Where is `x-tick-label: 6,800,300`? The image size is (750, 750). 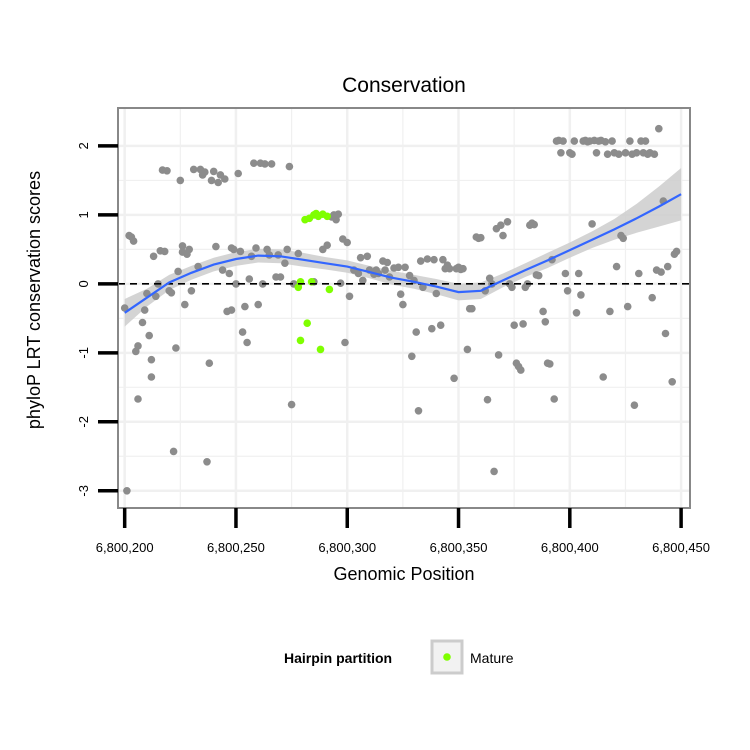
x-tick-label: 6,800,300 is located at coordinates (347, 547).